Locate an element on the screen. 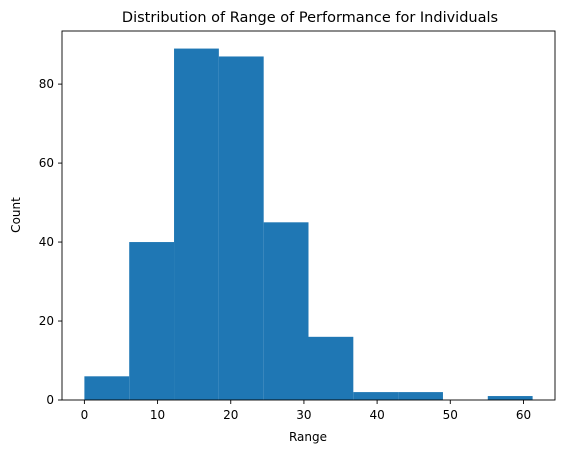 The height and width of the screenshot is (453, 563). y-tick-label: 20 is located at coordinates (46, 321).